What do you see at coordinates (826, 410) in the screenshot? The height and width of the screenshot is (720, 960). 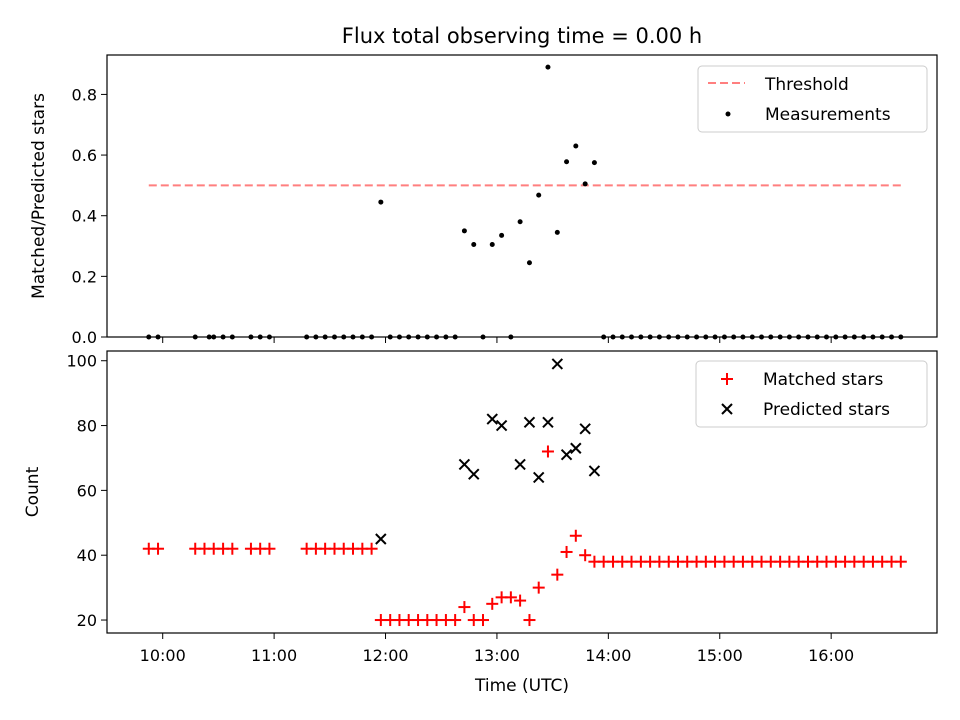 I see `legend-predicted-label: Predicted stars` at bounding box center [826, 410].